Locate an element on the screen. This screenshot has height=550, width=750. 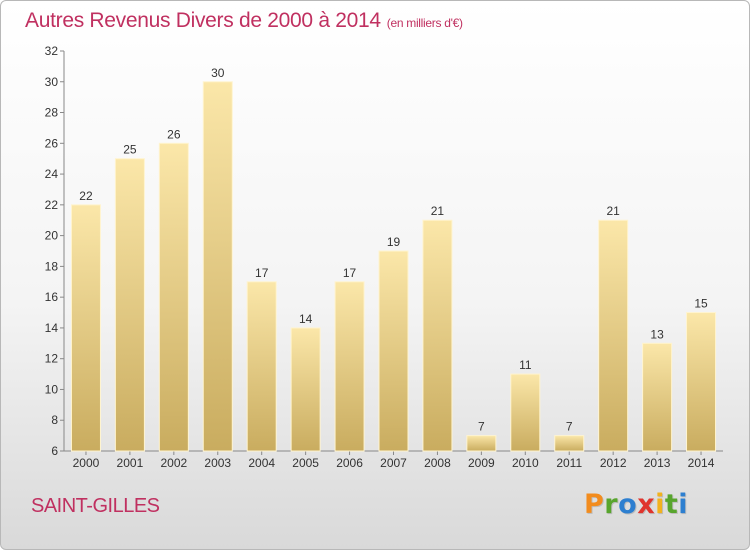
bar-value-label: 13 is located at coordinates (657, 334).